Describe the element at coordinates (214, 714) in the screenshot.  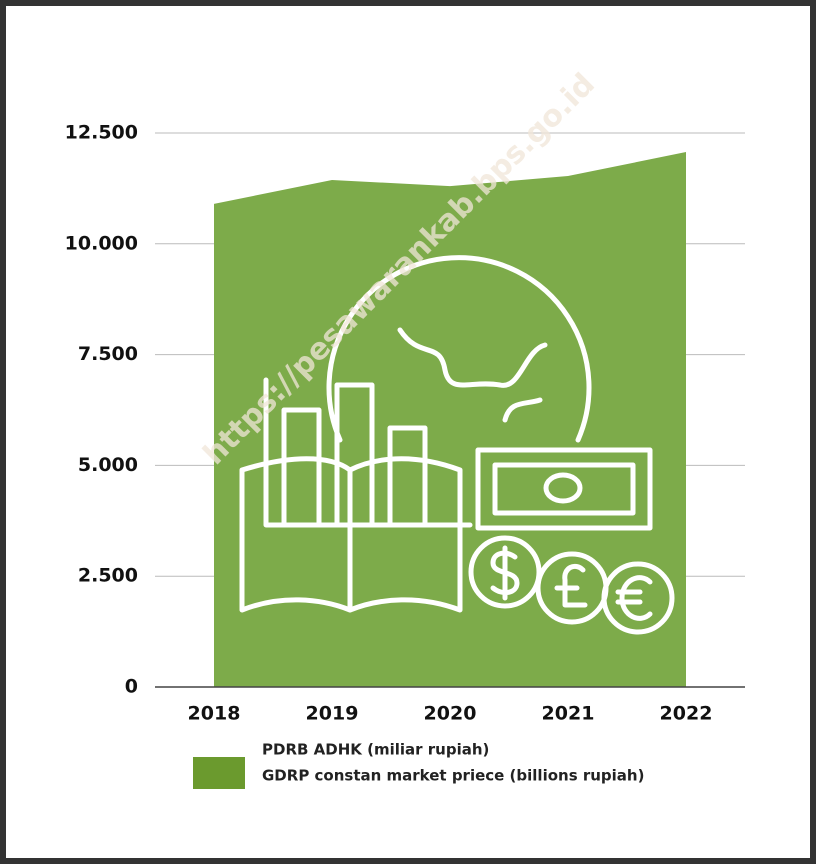
I see `x-tick-label: 2018` at that location.